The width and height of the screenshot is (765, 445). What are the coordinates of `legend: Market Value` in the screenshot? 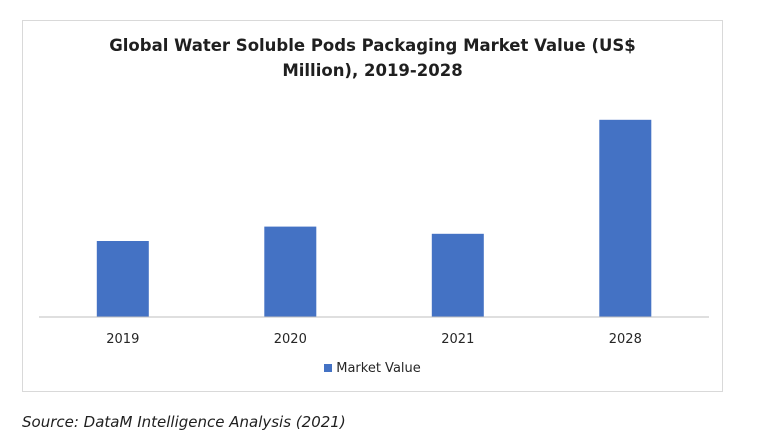 It's located at (372, 368).